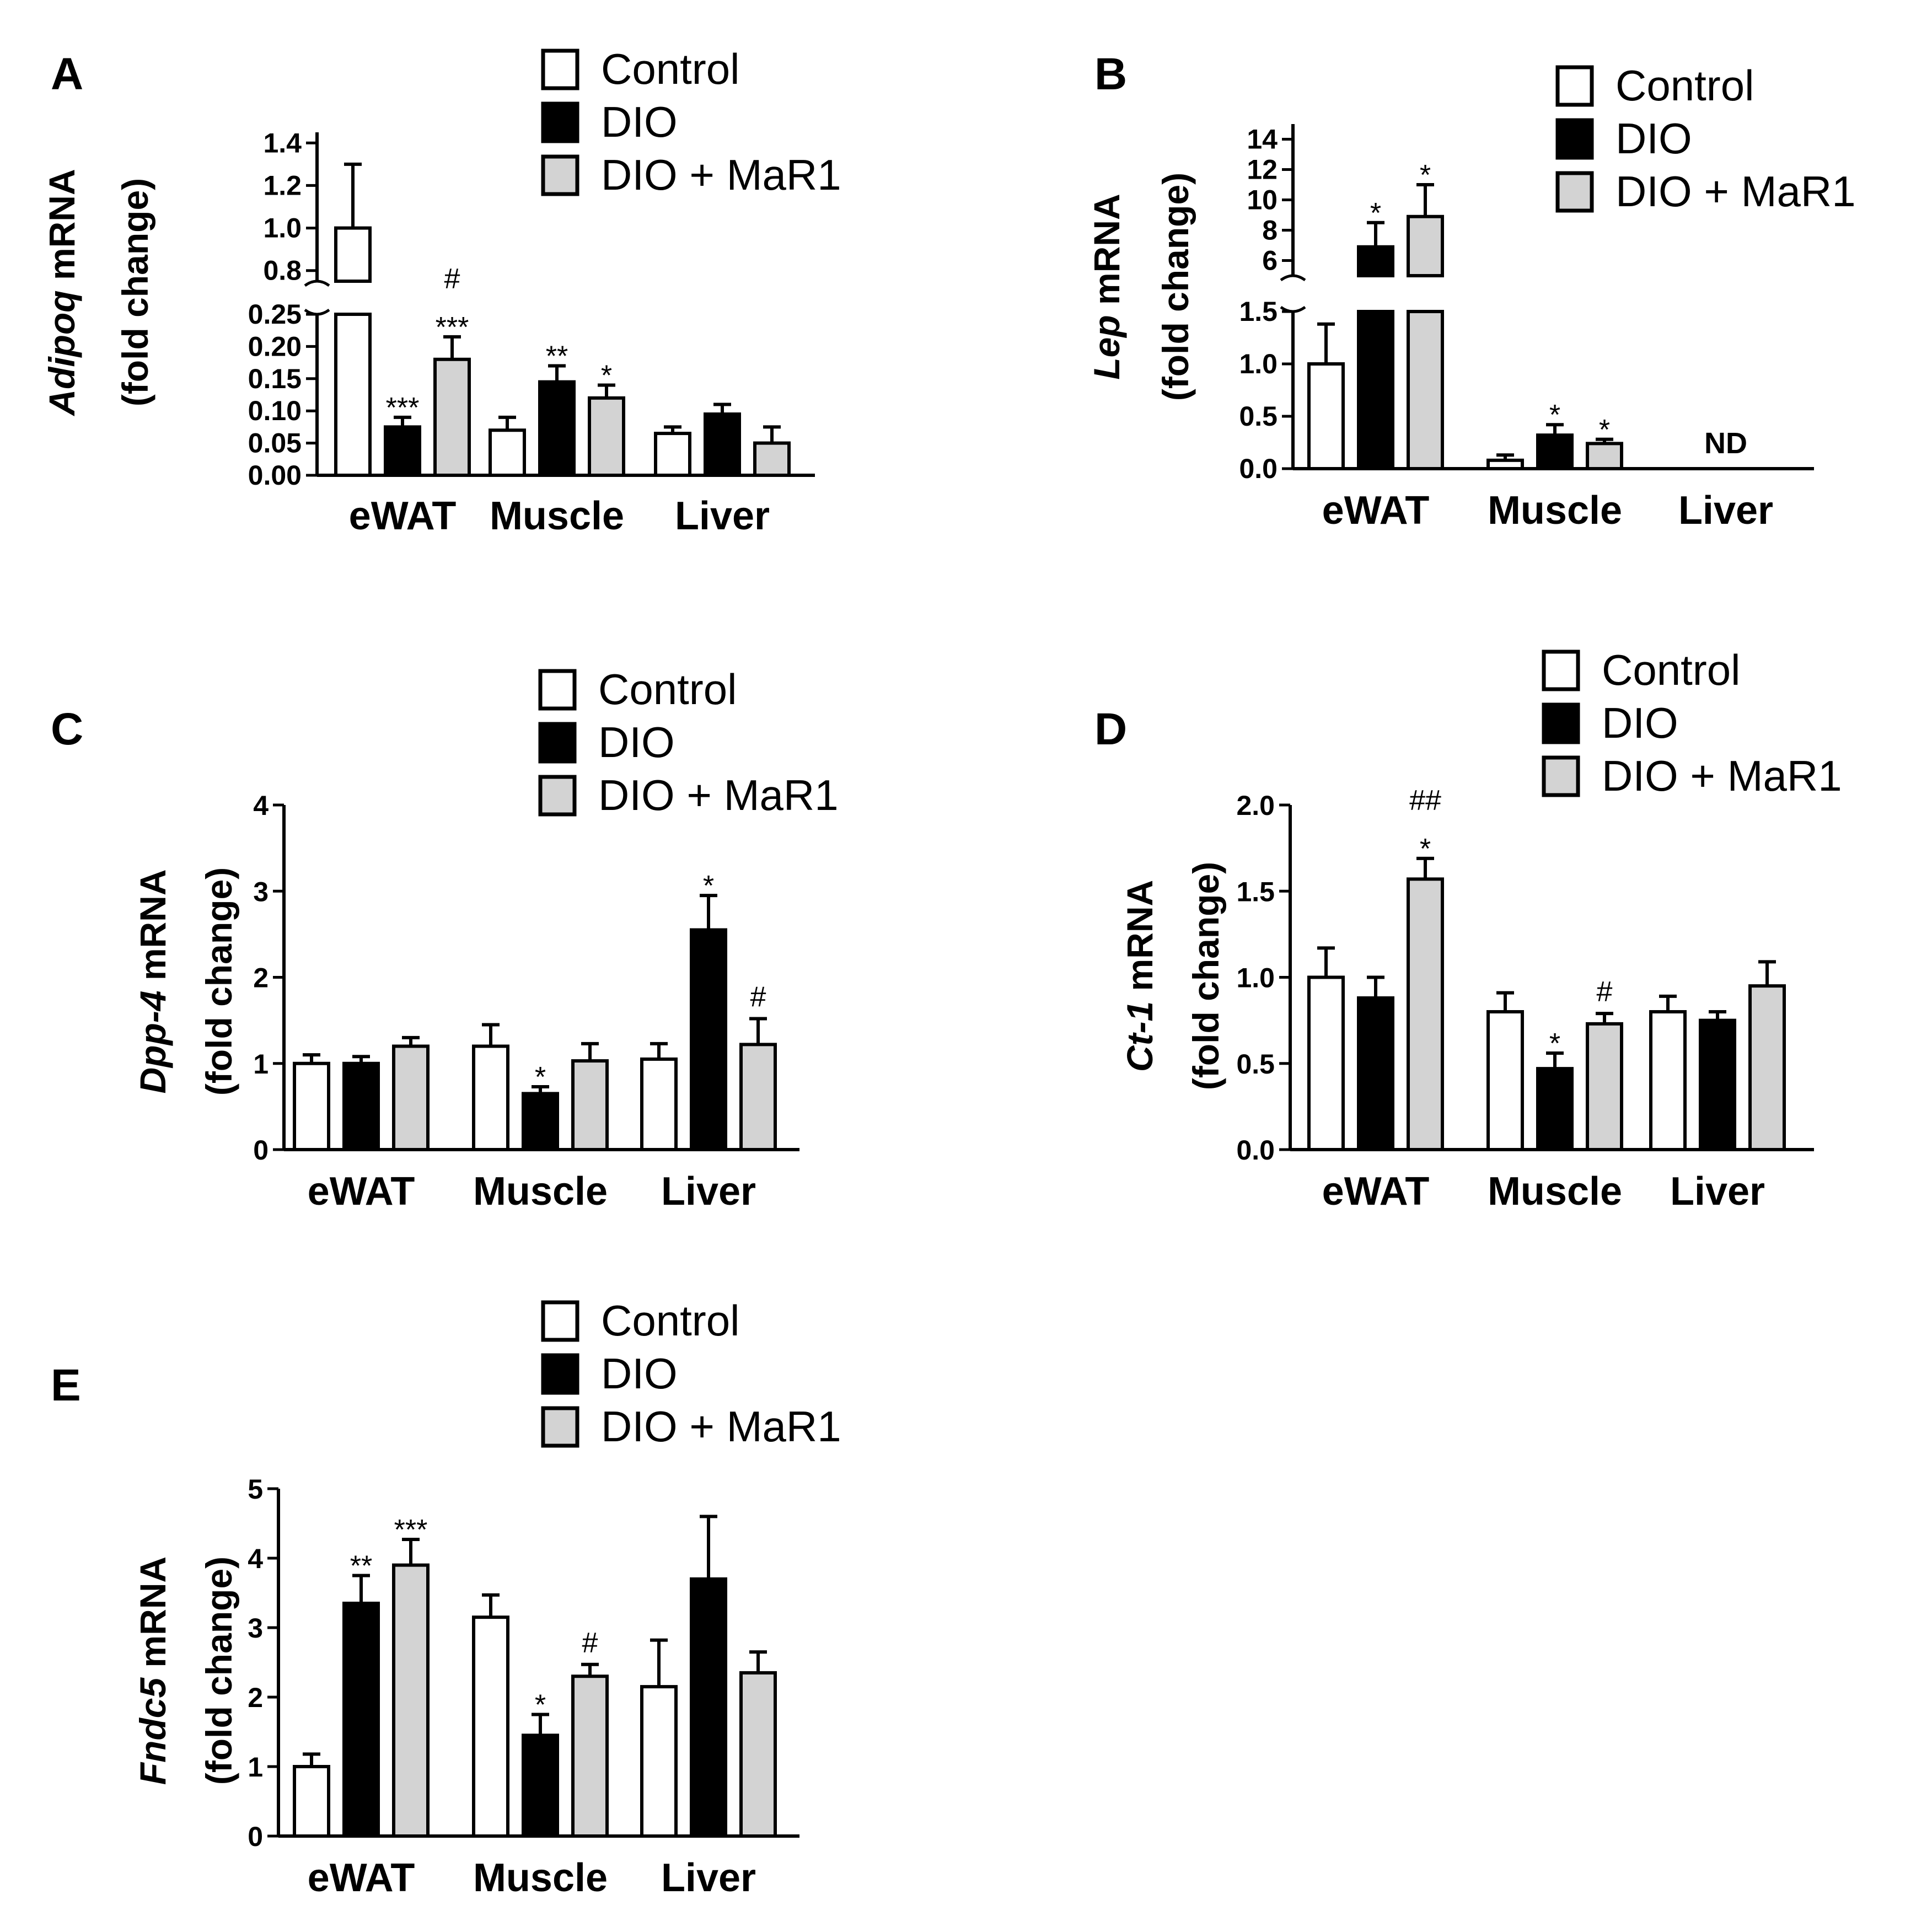 Image resolution: width=1916 pixels, height=1932 pixels. Describe the element at coordinates (562, 319) in the screenshot. I see `bars: ********#*` at that location.